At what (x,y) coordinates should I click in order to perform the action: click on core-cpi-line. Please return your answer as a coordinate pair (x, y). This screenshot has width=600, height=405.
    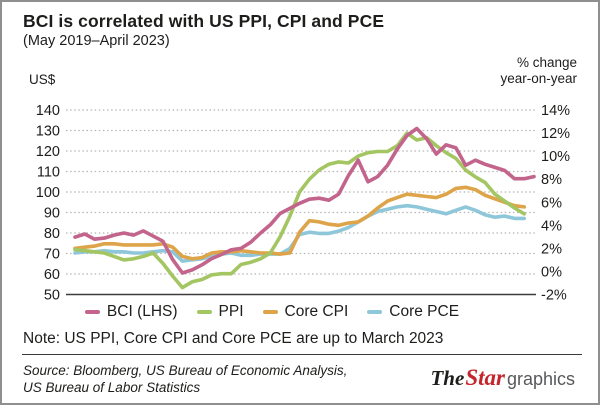
    Looking at the image, I should click on (300, 223).